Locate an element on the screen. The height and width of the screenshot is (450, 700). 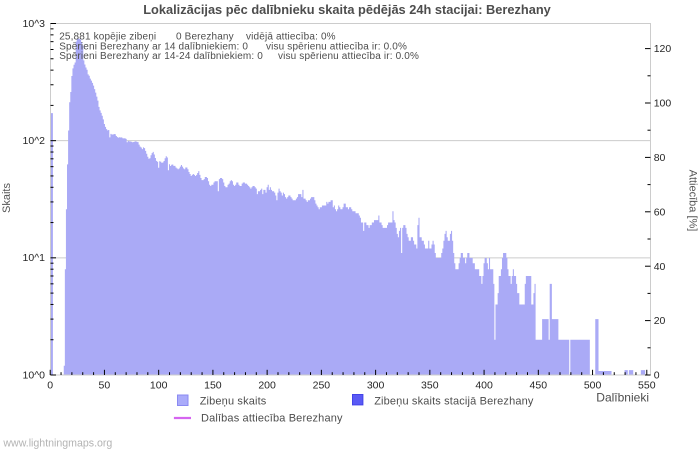
svg-text: 60 is located at coordinates (660, 212).